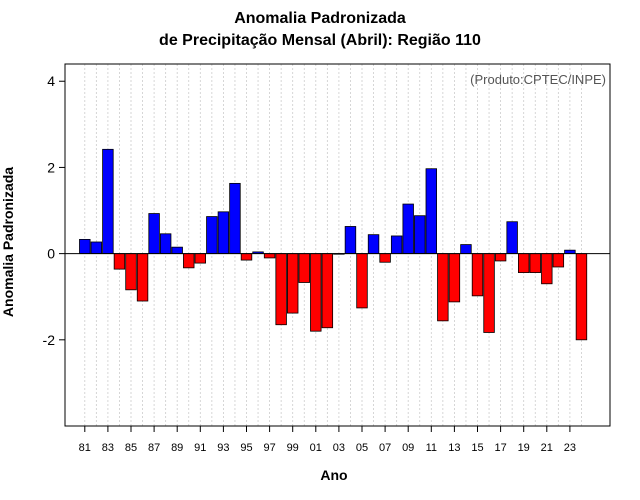  What do you see at coordinates (246, 448) in the screenshot?
I see `x-tick-label: 95` at bounding box center [246, 448].